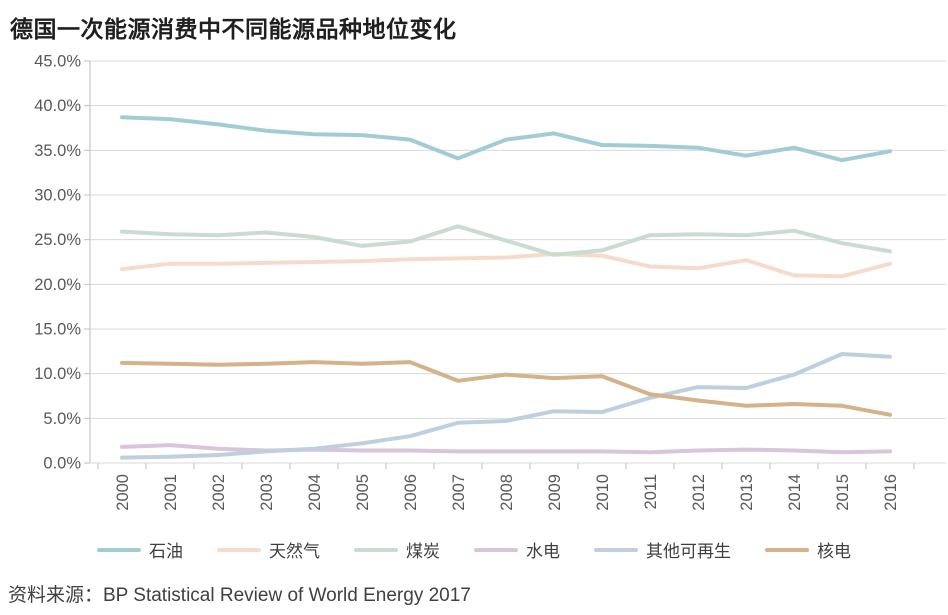  What do you see at coordinates (376, 549) in the screenshot?
I see `legend-swatch-coal` at bounding box center [376, 549].